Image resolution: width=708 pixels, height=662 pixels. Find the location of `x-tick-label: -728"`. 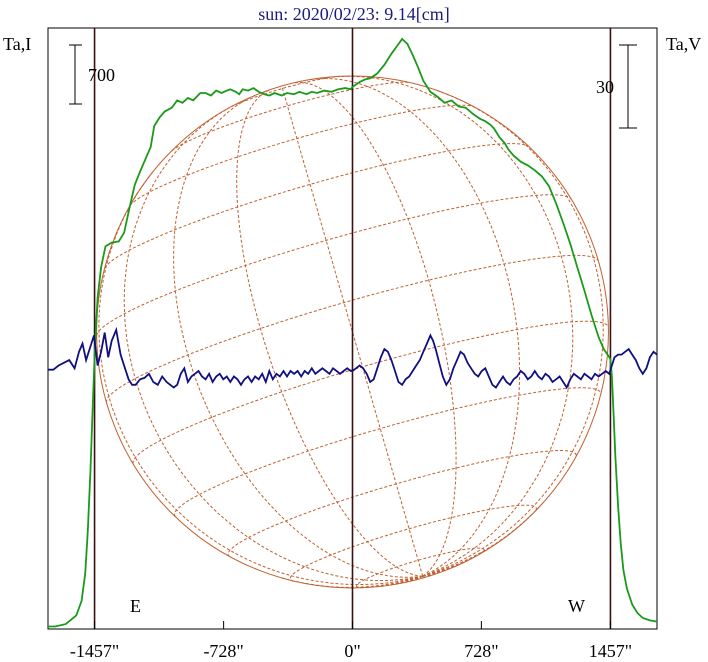

x-tick-label: -728" is located at coordinates (223, 651).